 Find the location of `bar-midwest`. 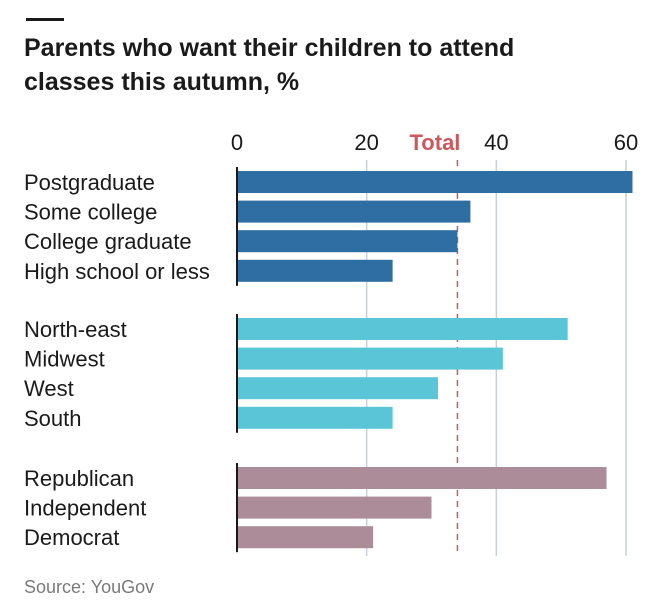

bar-midwest is located at coordinates (370, 358).